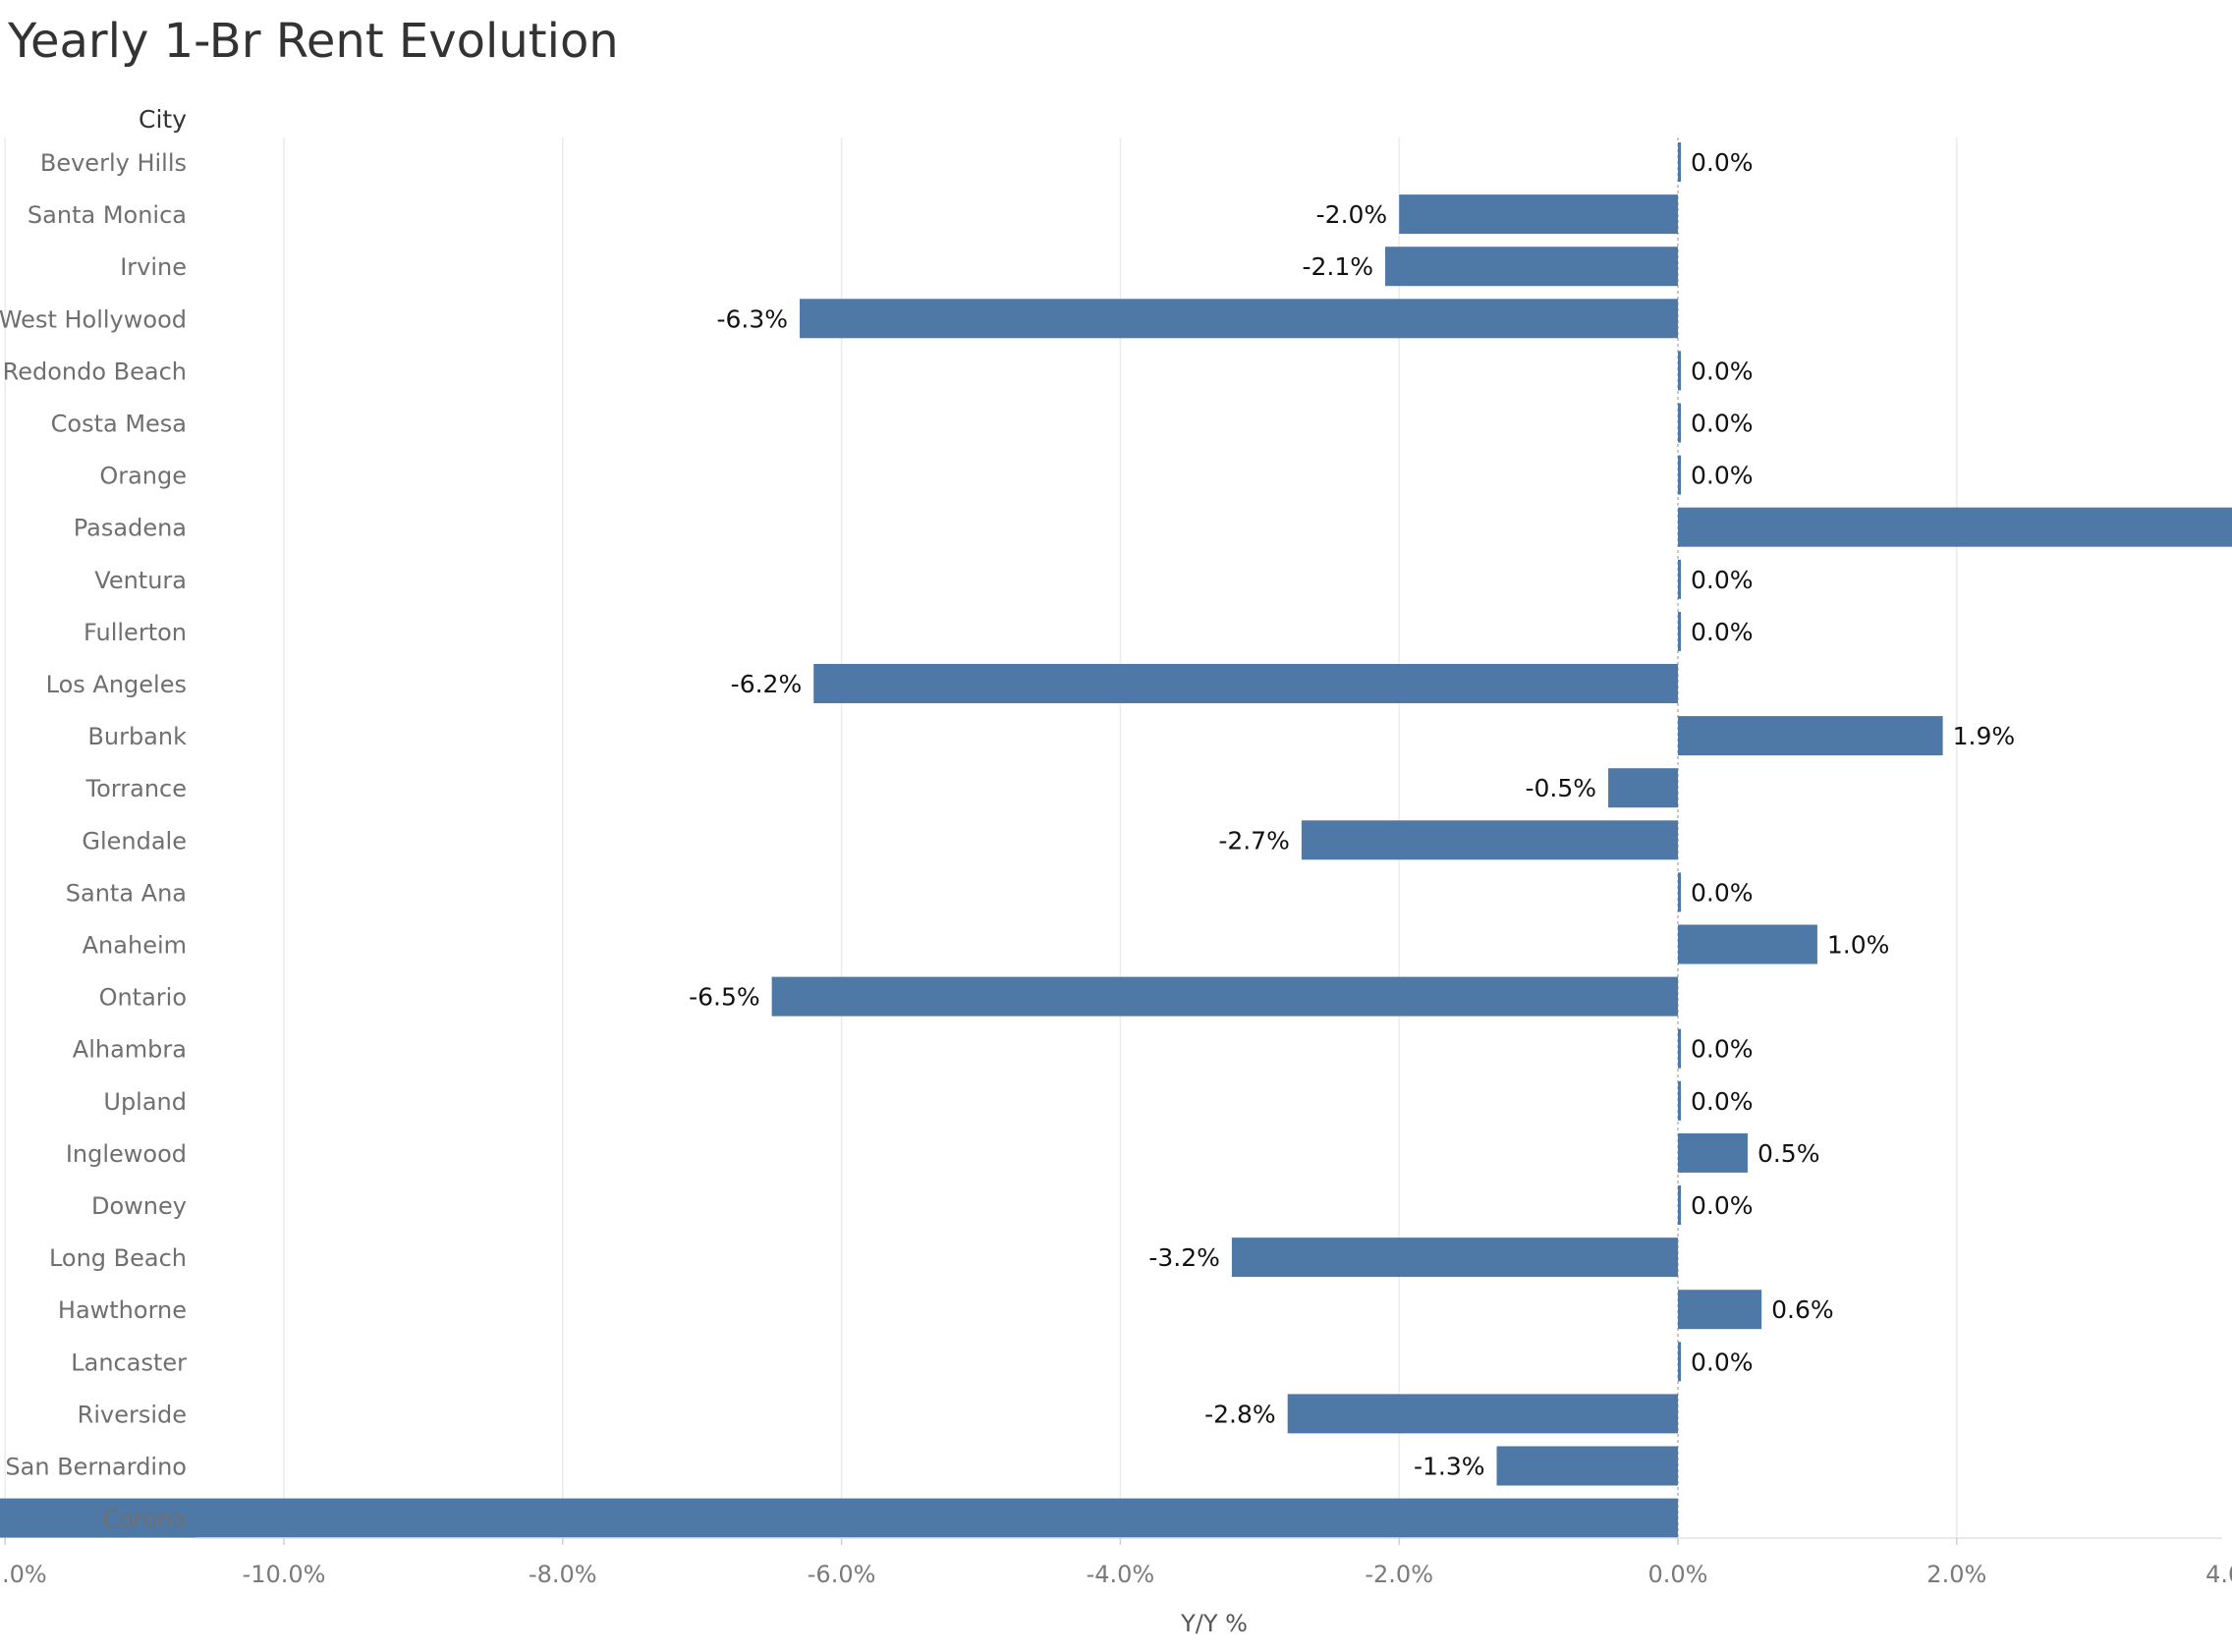  Describe the element at coordinates (563, 1575) in the screenshot. I see `x-tick-label: -8.0%` at that location.